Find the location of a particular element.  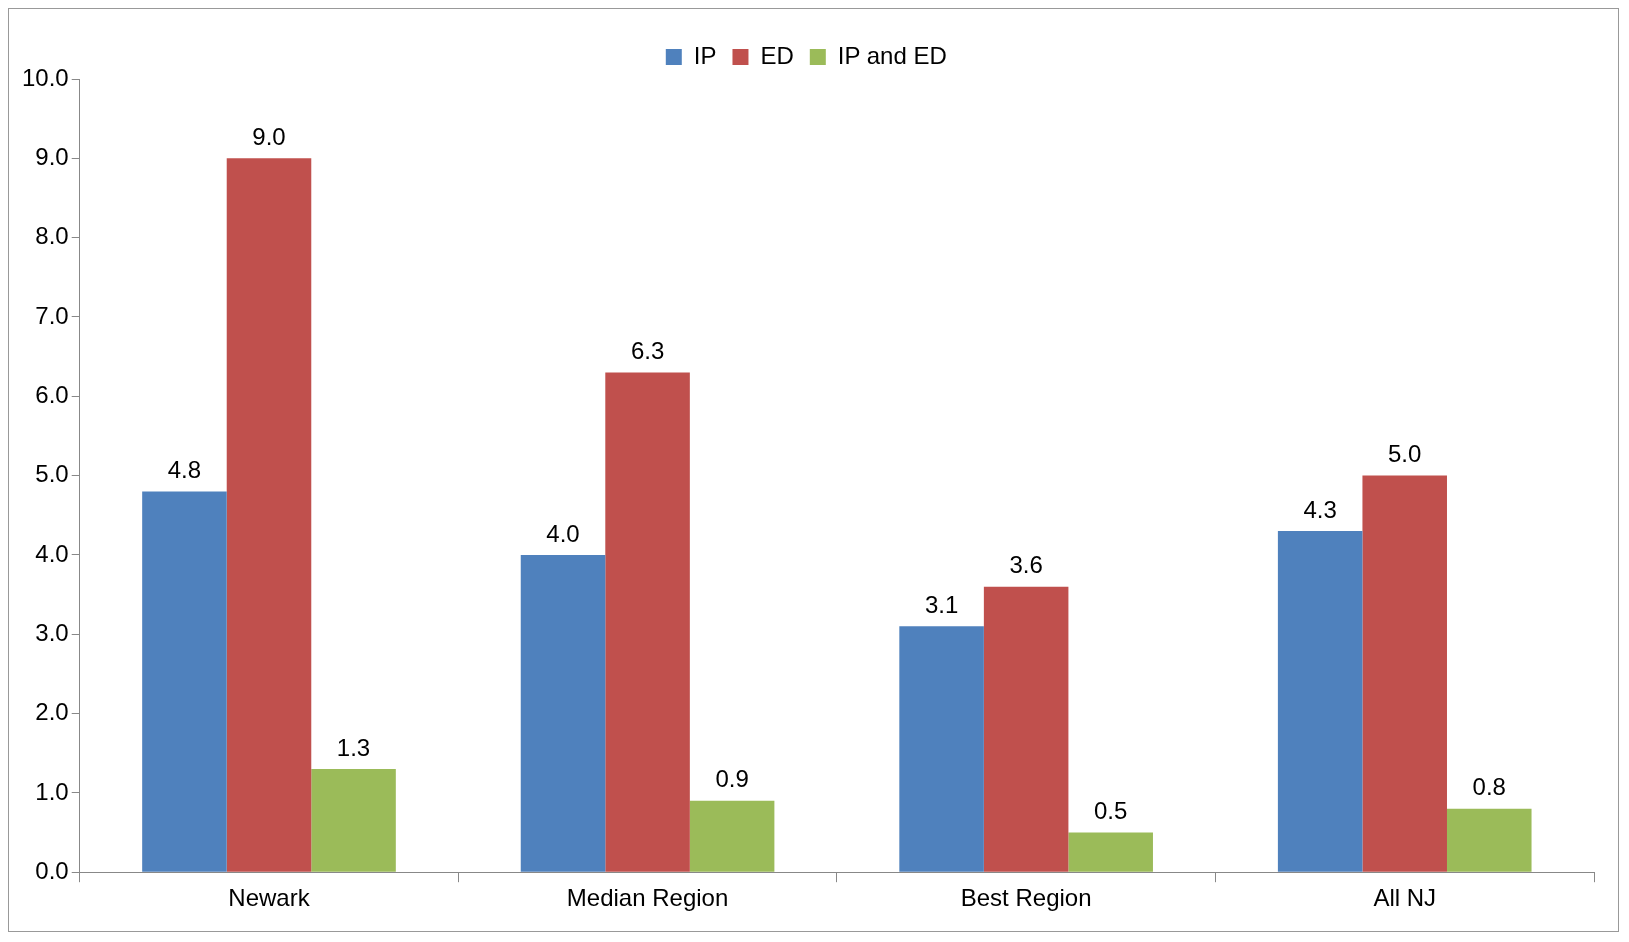

x-tick-label: Median Region is located at coordinates (647, 898).